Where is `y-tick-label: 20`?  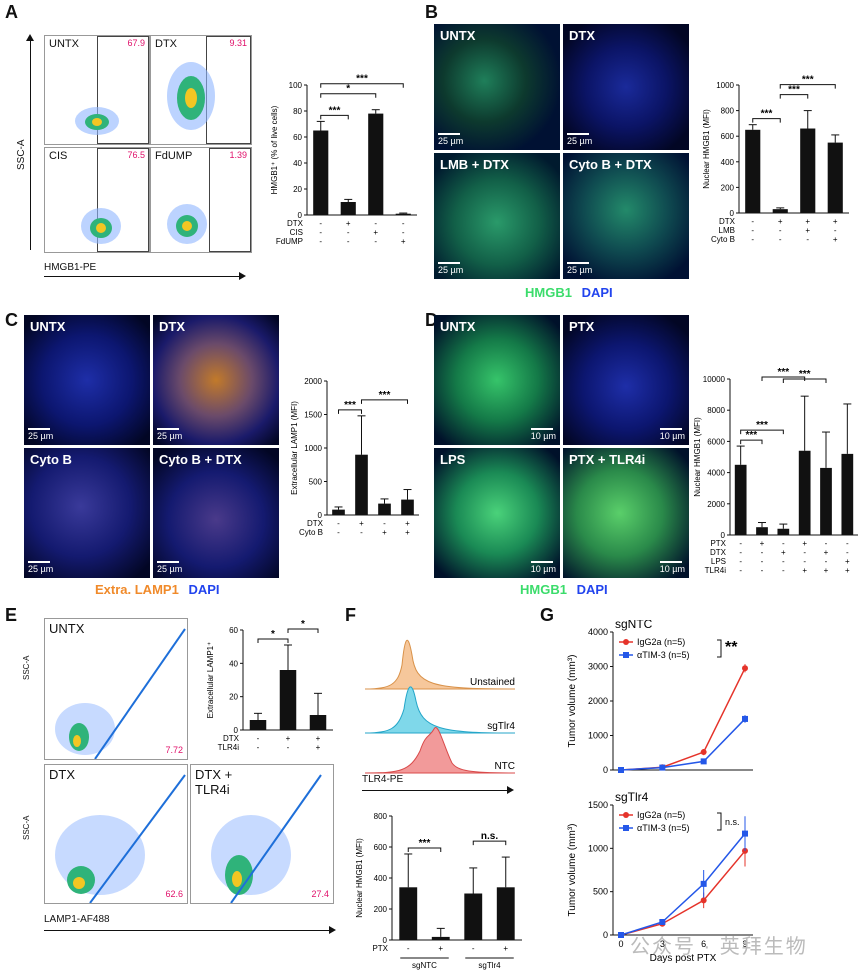
y-tick-label: 20 is located at coordinates (233, 697).